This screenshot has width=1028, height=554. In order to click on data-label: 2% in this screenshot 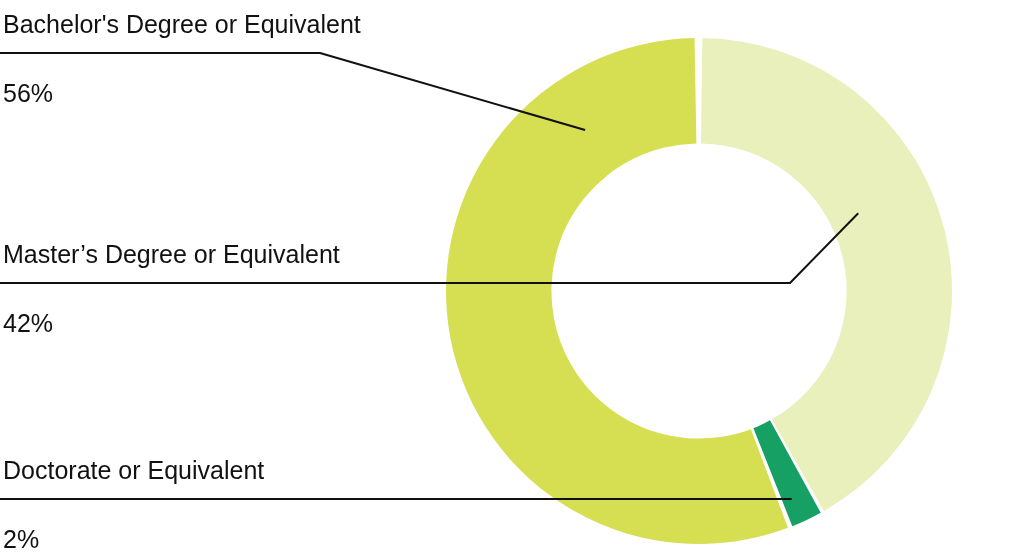, I will do `click(21, 539)`.